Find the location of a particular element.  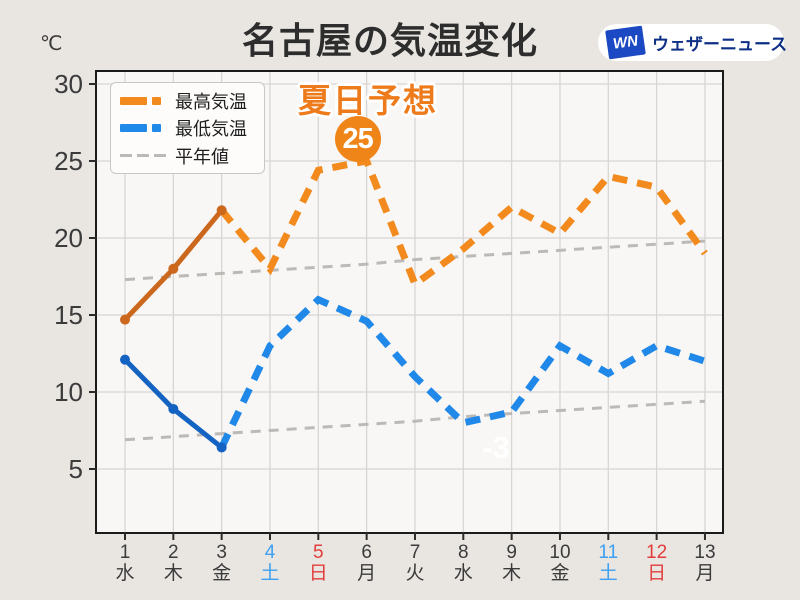

y-tick-label: 30 is located at coordinates (68, 84).